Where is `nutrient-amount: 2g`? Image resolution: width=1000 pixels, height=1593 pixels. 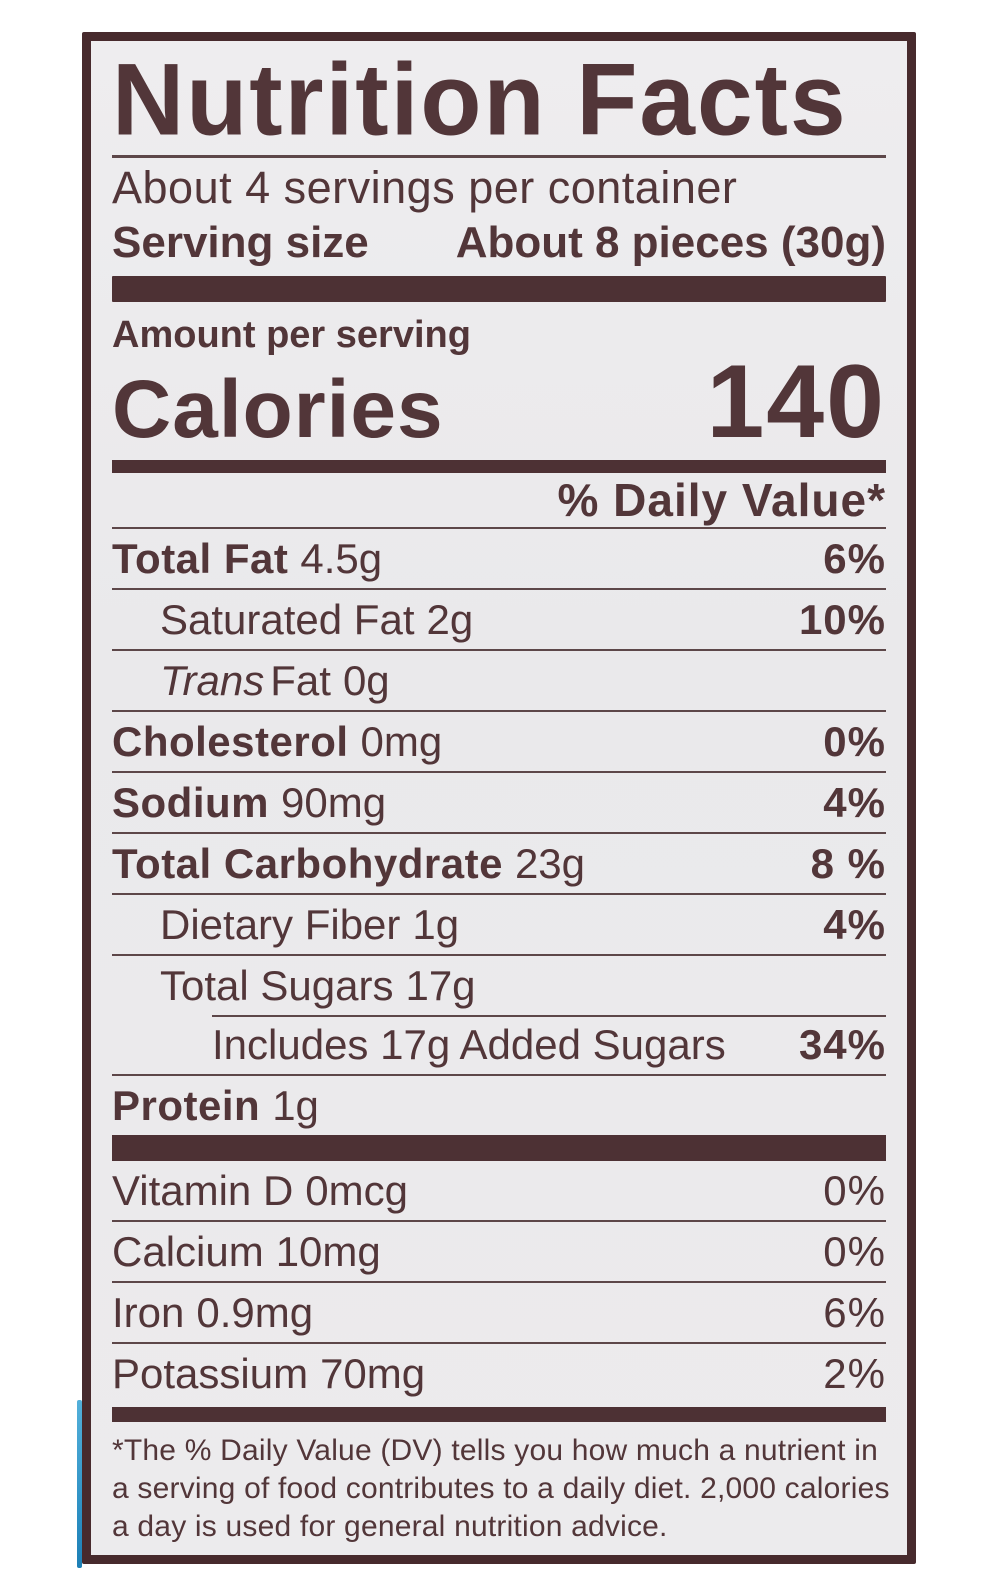
nutrient-amount: 2g is located at coordinates (450, 619).